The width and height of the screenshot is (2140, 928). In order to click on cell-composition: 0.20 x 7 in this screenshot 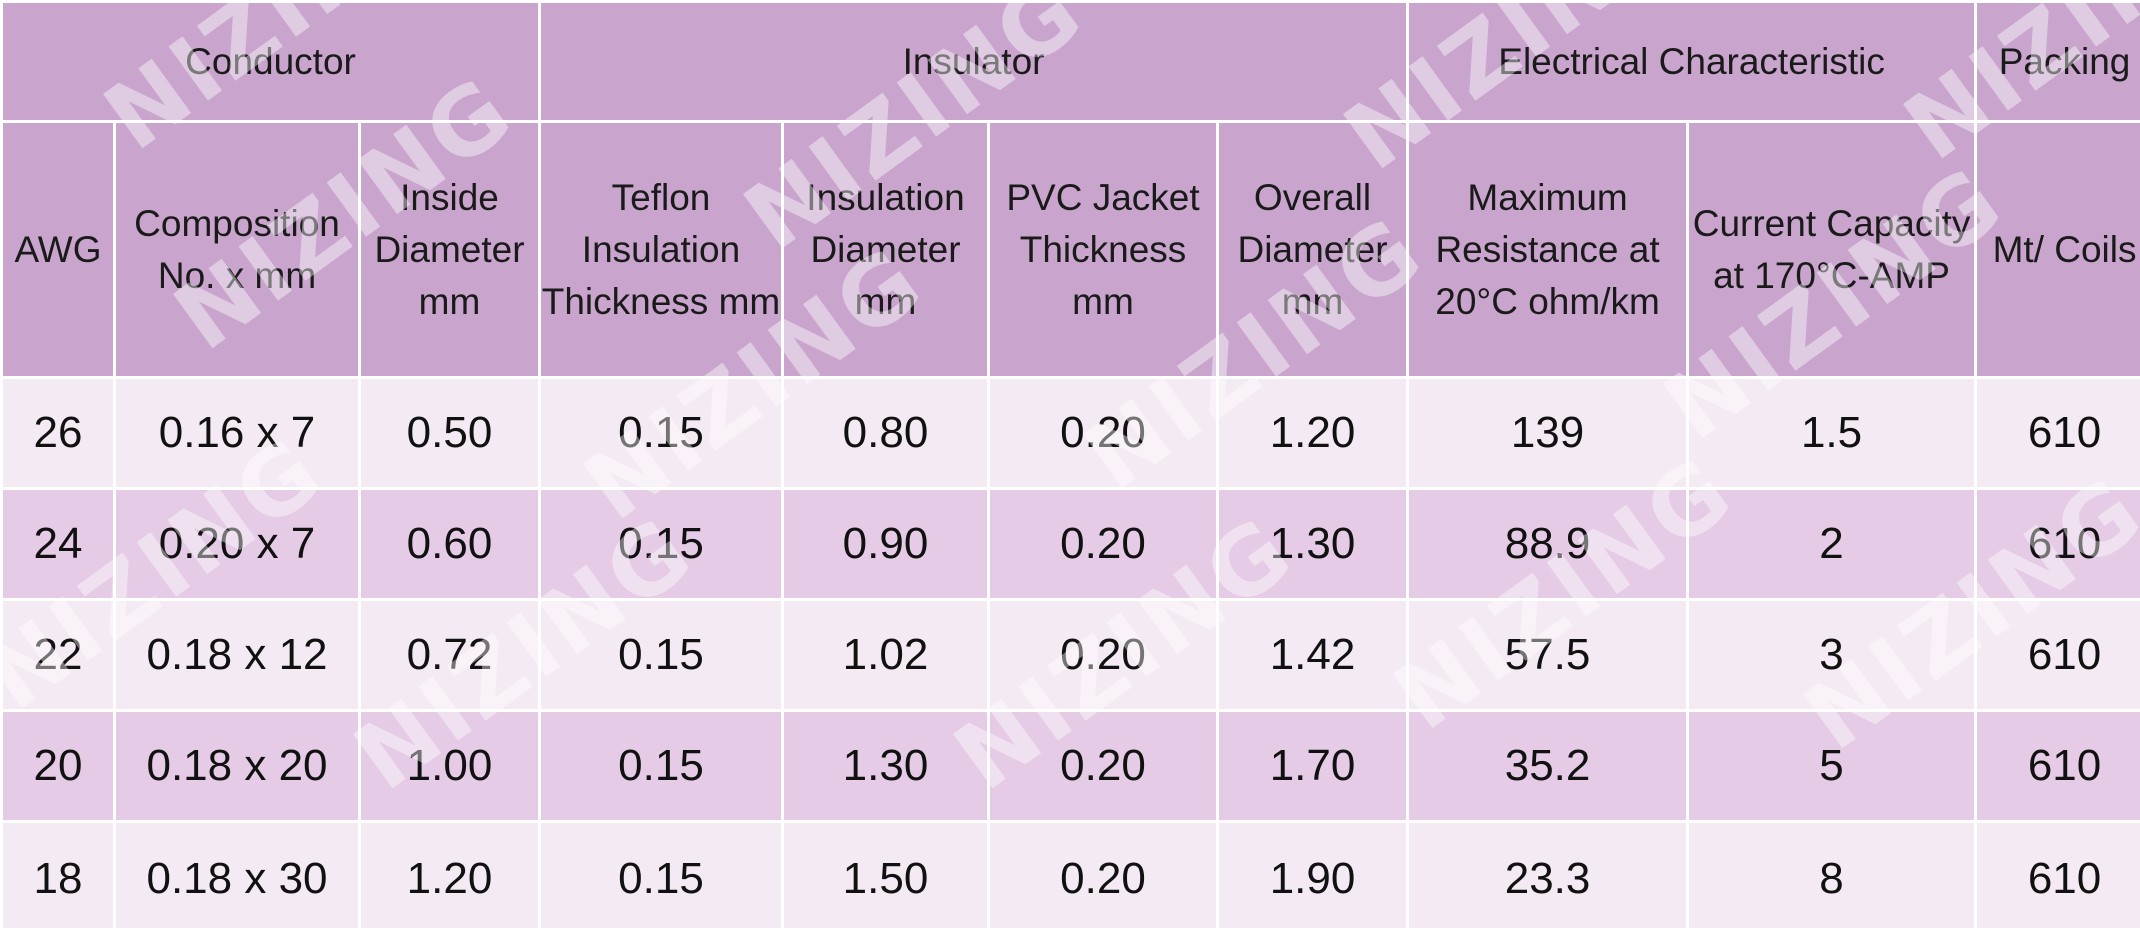, I will do `click(237, 544)`.